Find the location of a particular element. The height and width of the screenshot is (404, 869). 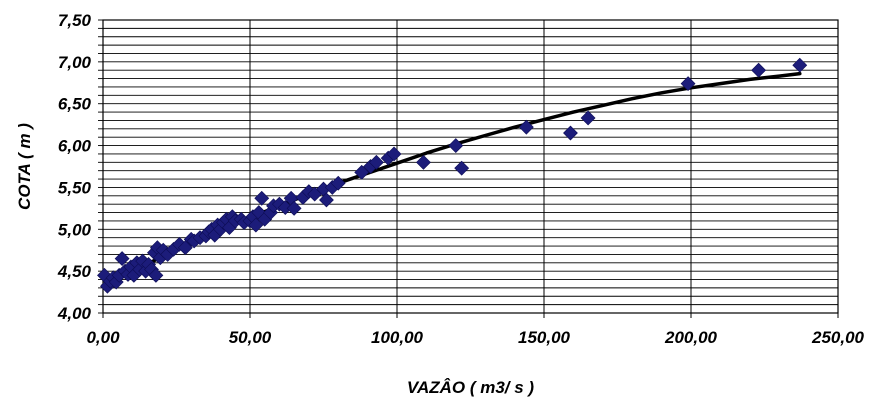

y-tick-label: 4,00 is located at coordinates (74, 313).